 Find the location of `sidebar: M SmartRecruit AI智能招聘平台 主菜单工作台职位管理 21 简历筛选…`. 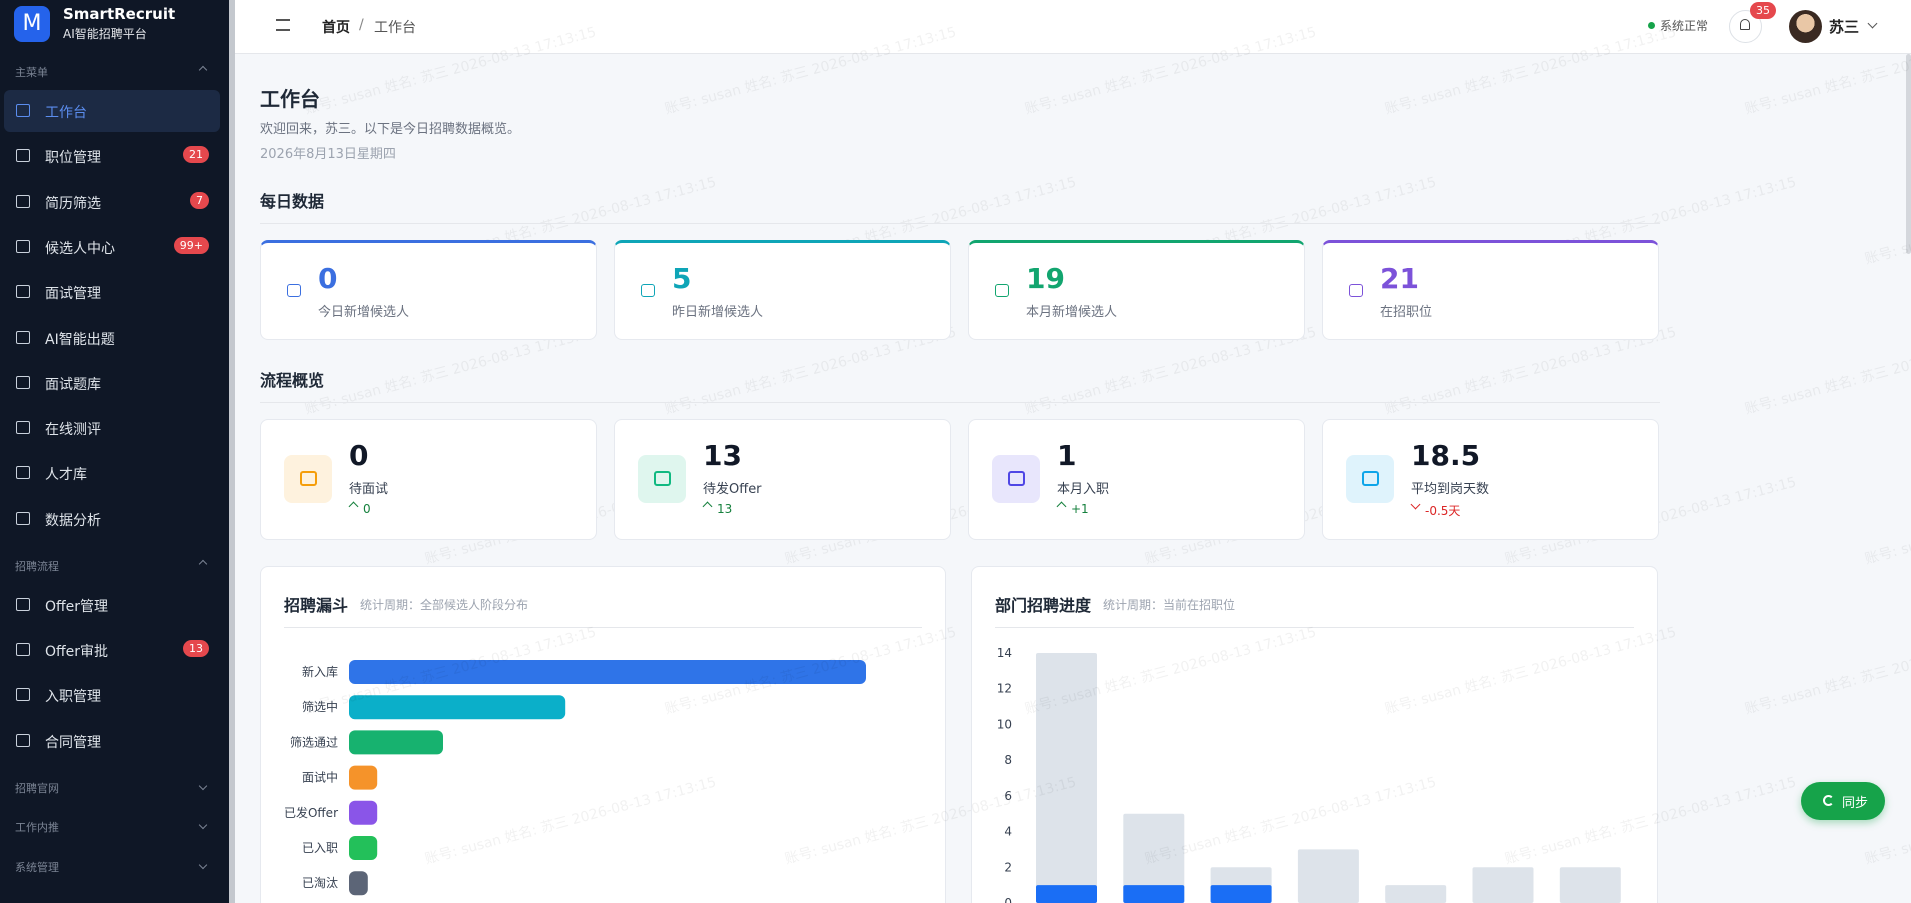

sidebar: M SmartRecruit AI智能招聘平台 主菜单工作台职位管理 21 简历筛选… is located at coordinates (114, 451).